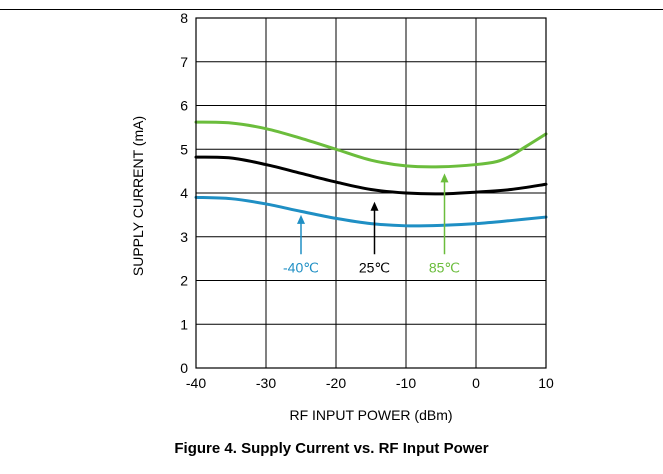 The height and width of the screenshot is (474, 663). I want to click on x-tick-label: 10, so click(546, 383).